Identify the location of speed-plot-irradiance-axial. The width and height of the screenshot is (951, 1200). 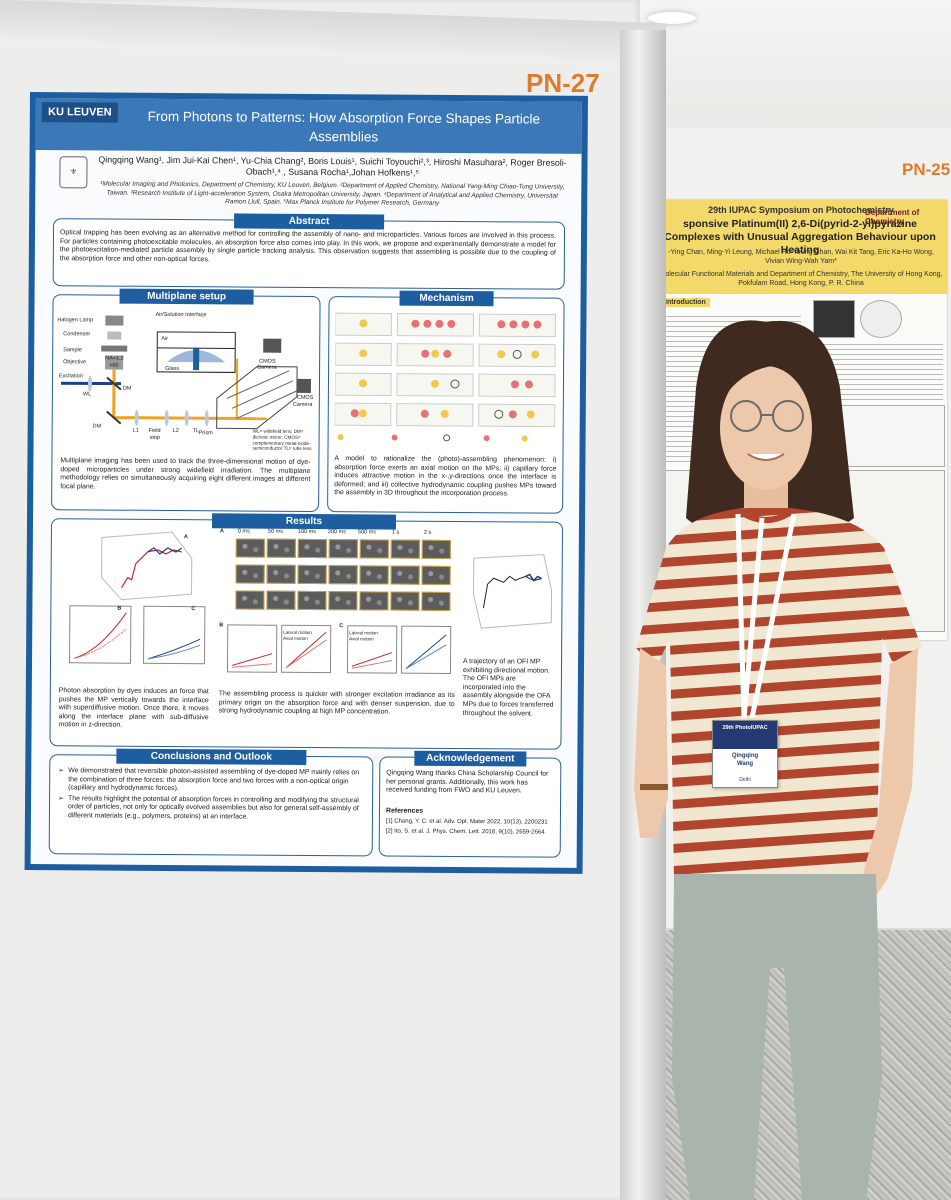
(426, 649).